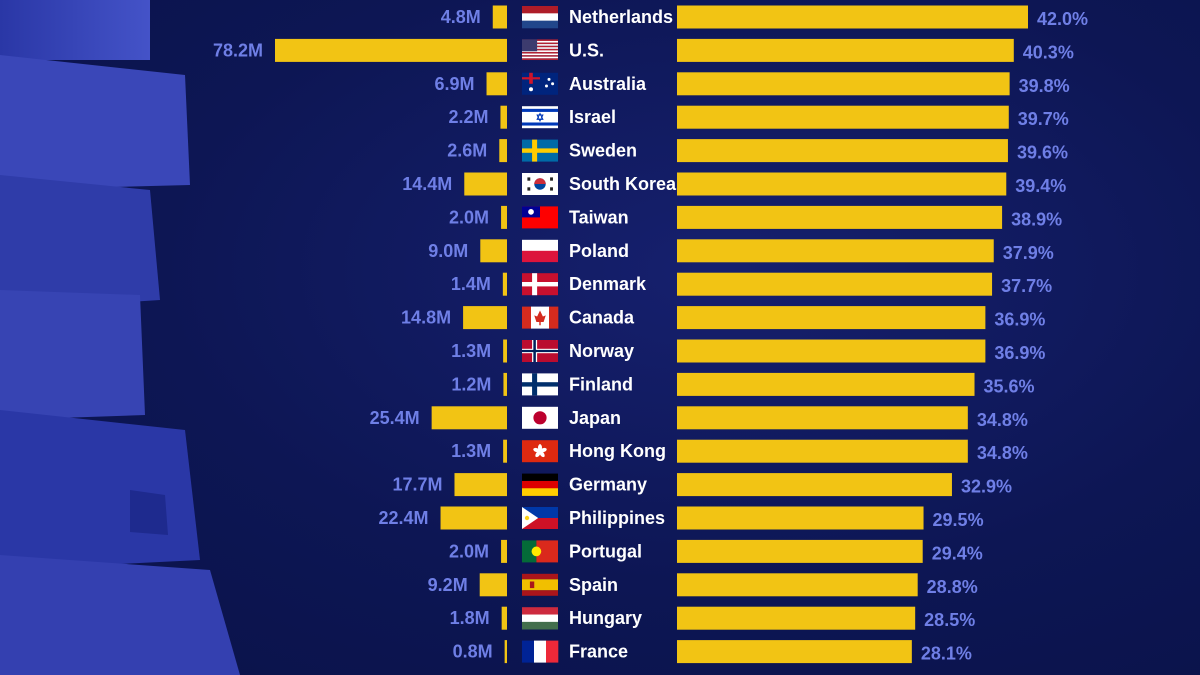 The width and height of the screenshot is (1200, 675). Describe the element at coordinates (540, 184) in the screenshot. I see `south-korea-flag-icon` at that location.